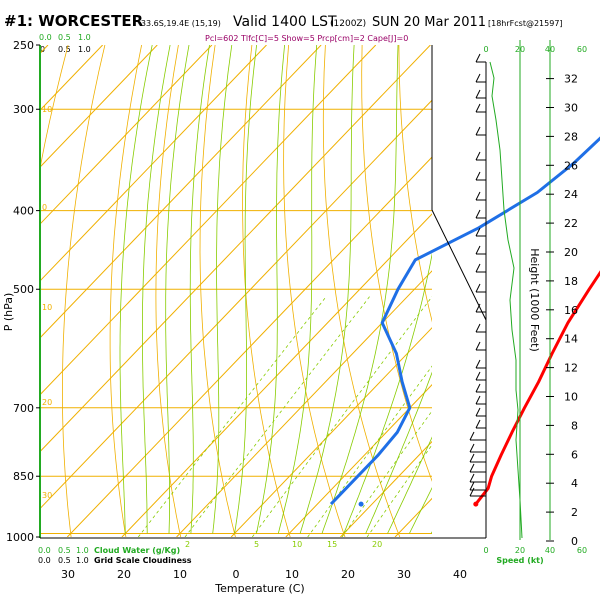  What do you see at coordinates (47, 495) in the screenshot?
I see `isotherm-label: 30` at bounding box center [47, 495].